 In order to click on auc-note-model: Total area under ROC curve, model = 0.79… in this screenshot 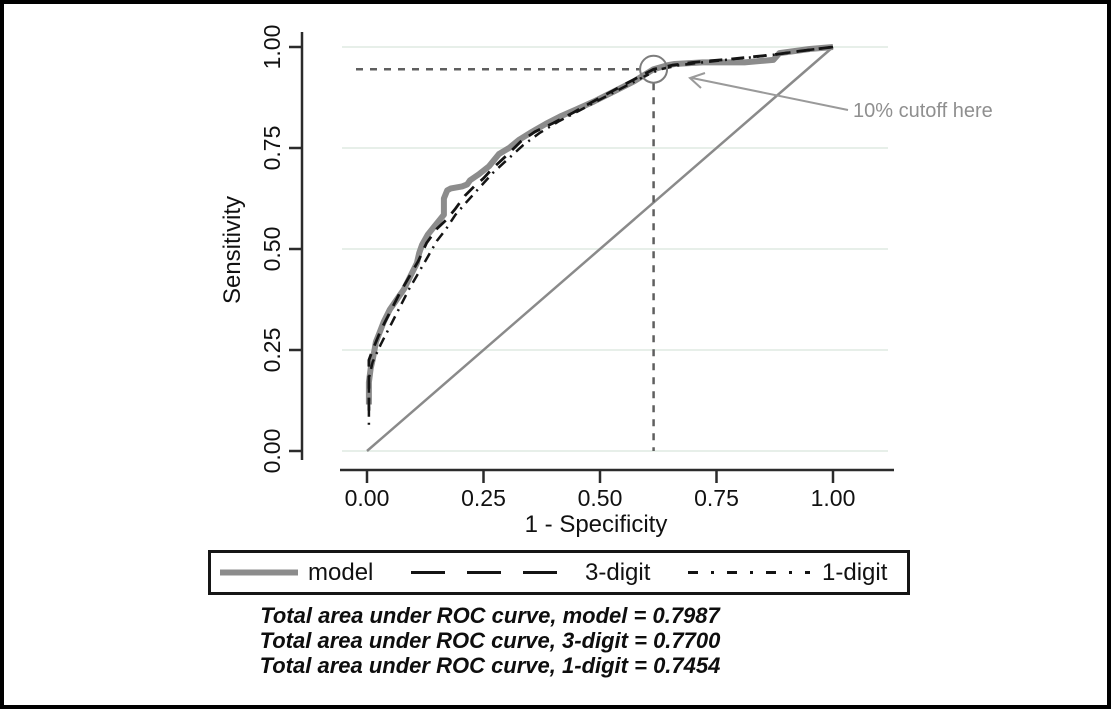, I will do `click(490, 615)`.